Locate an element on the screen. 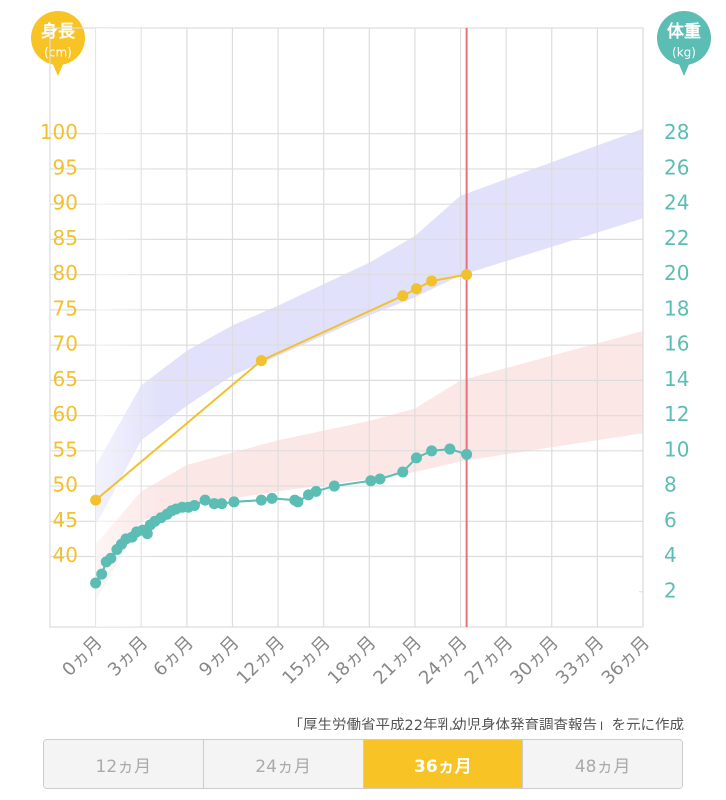 The width and height of the screenshot is (726, 800). x-tick-label: 21ヵ月 is located at coordinates (397, 660).